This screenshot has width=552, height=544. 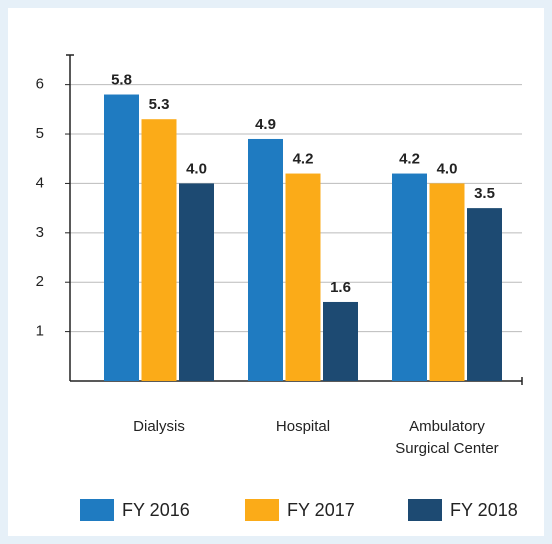 I want to click on value-label: 3.5, so click(x=484, y=193).